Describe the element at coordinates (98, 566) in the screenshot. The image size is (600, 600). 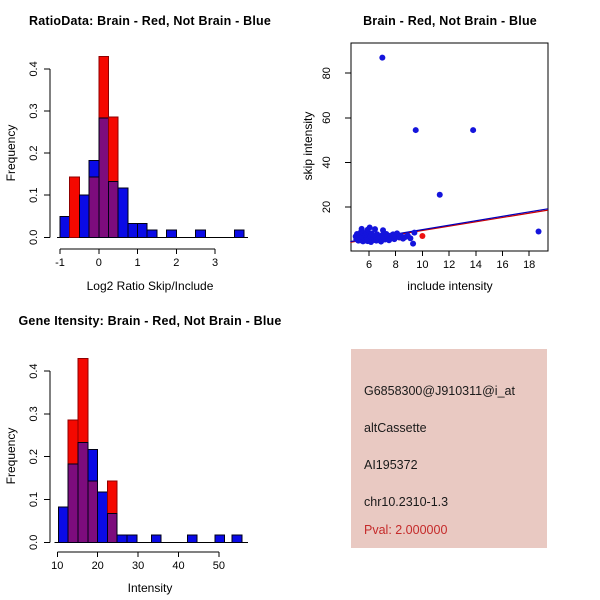
I see `x-tick-label: 20` at that location.